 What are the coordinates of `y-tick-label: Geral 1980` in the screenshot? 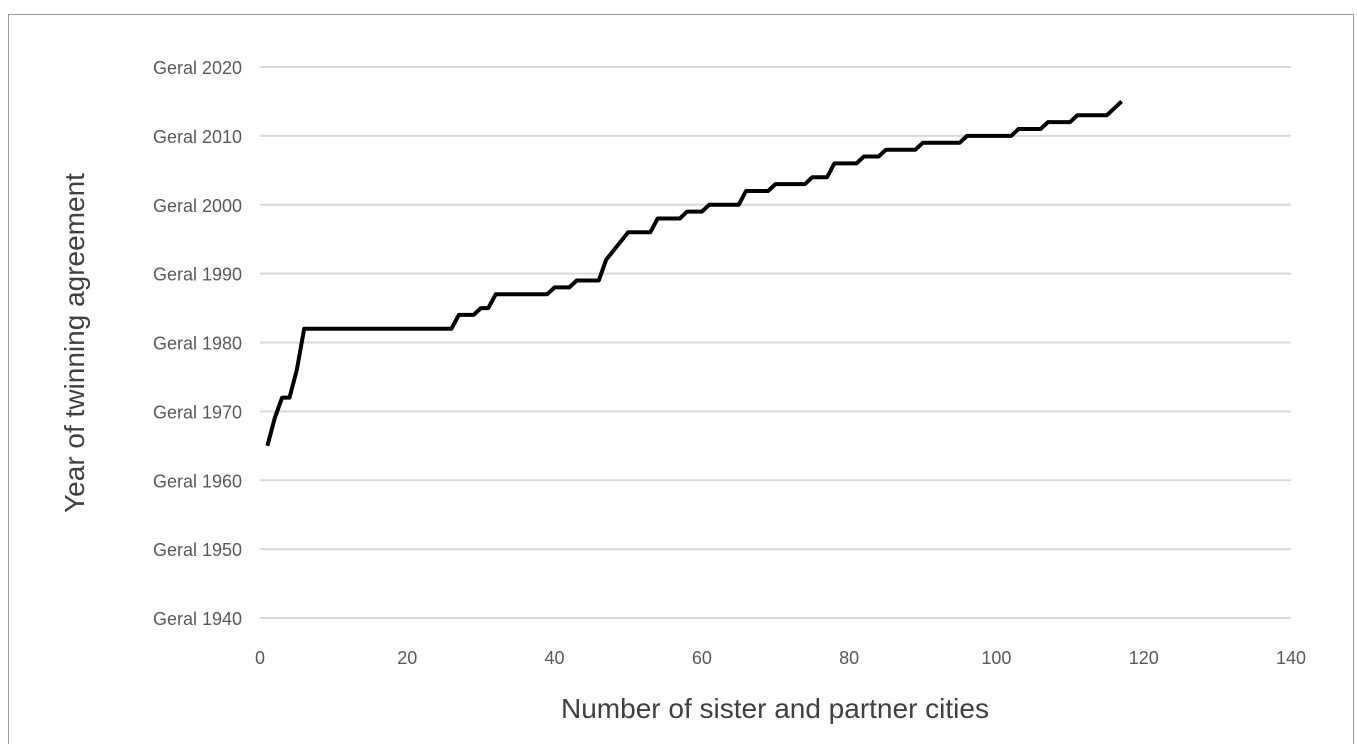 It's located at (197, 344).